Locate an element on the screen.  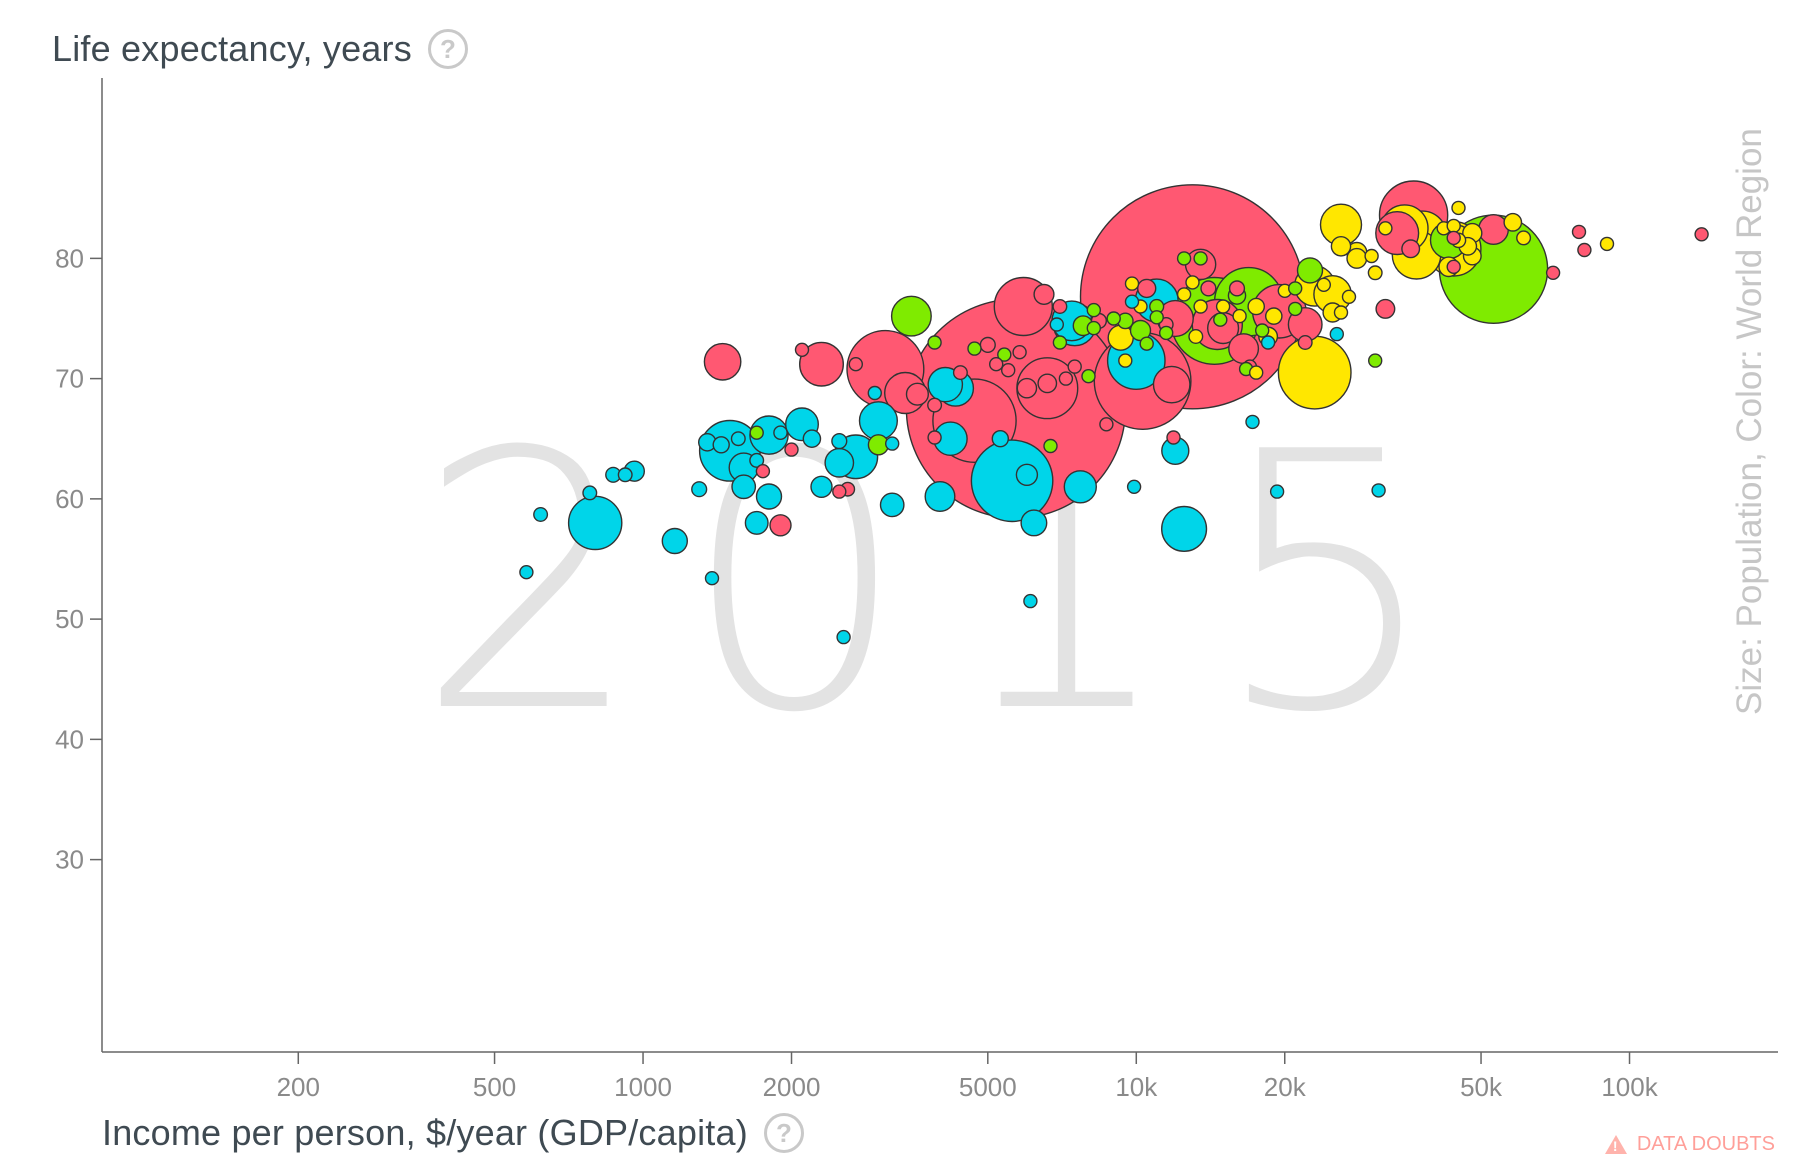
y-help-icon: ? is located at coordinates (447, 49).